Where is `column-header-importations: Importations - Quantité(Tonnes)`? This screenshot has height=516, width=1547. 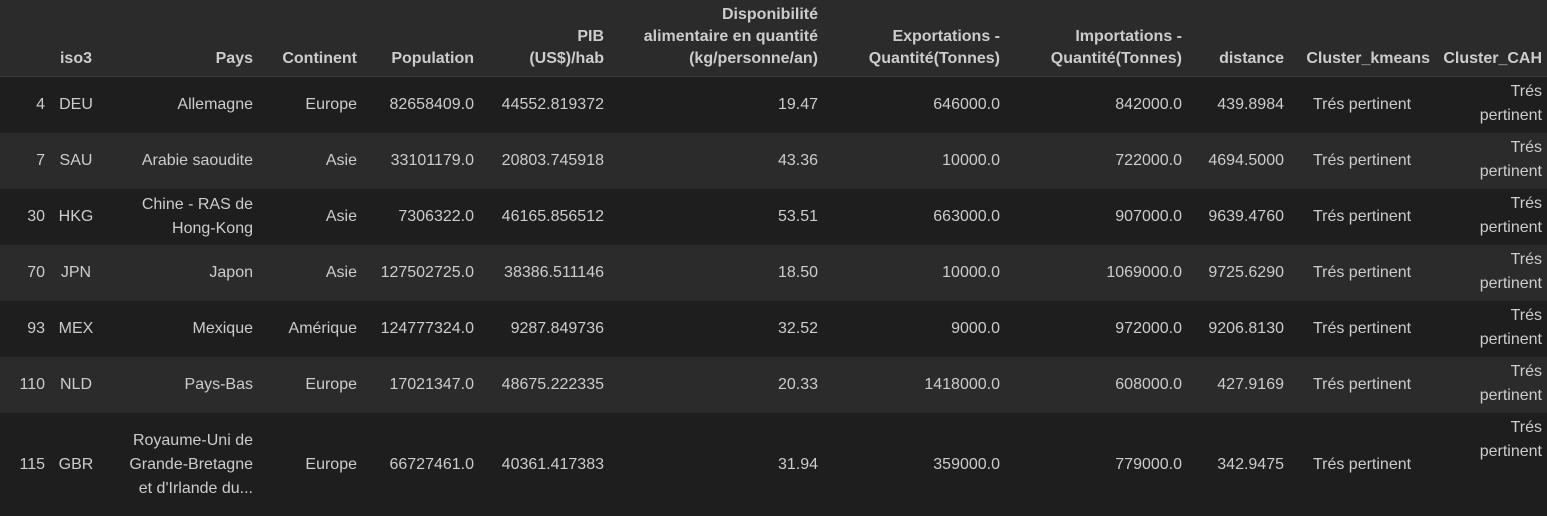 column-header-importations: Importations - Quantité(Tonnes) is located at coordinates (1096, 38).